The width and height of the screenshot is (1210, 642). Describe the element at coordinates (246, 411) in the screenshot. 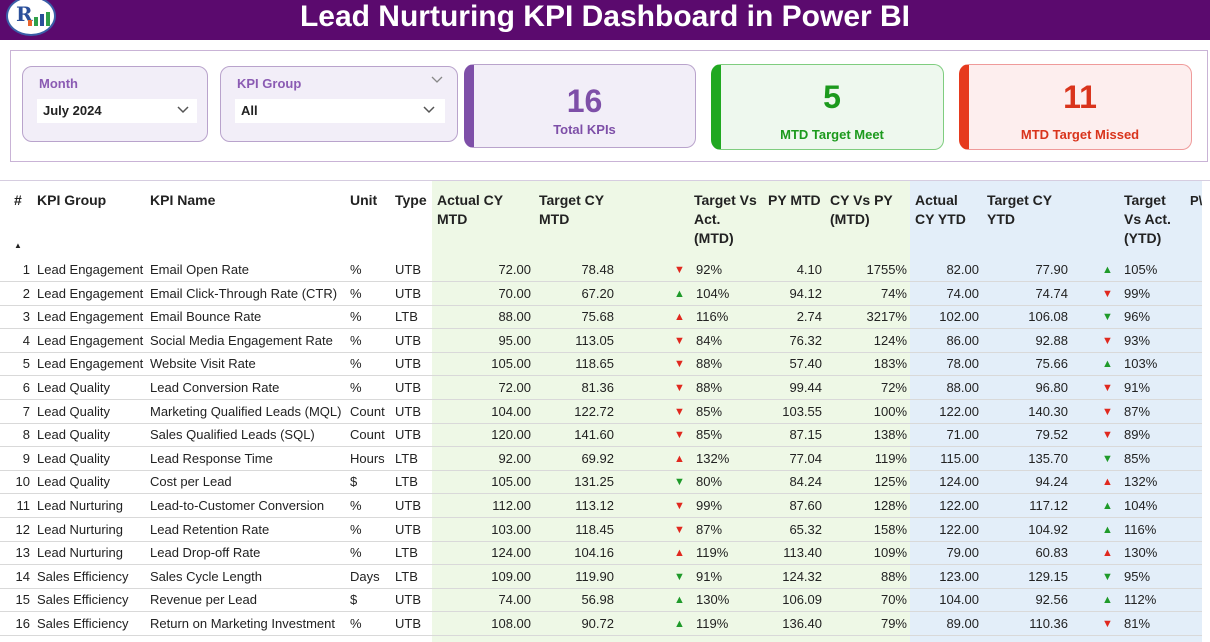

I see `kpi-name-cell: Marketing Qualified Leads (MQL)` at that location.